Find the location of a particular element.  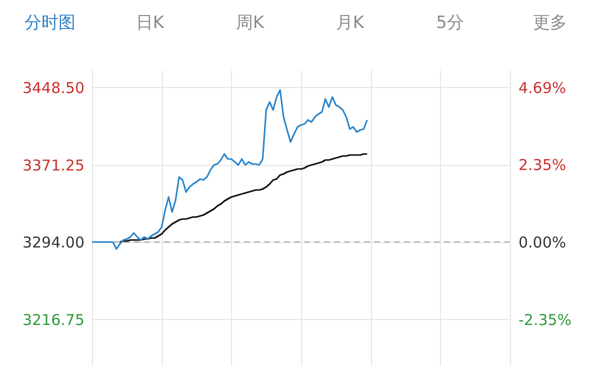

line-series is located at coordinates (243, 198).